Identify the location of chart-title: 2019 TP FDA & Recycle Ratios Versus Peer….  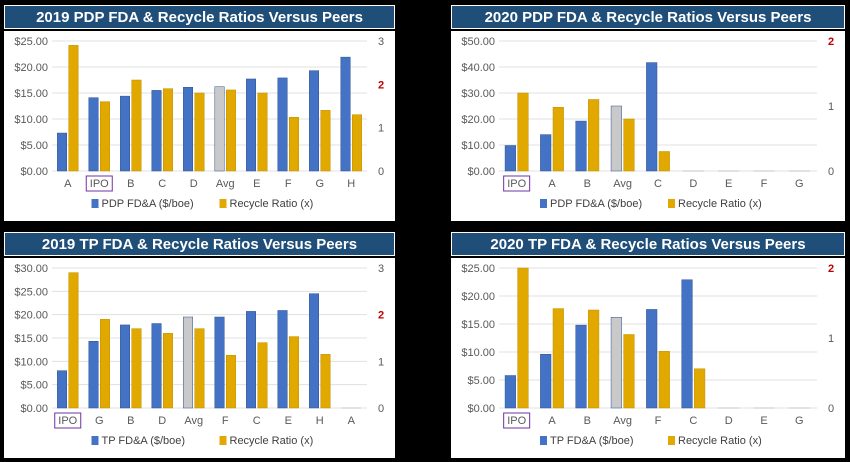
(199, 244).